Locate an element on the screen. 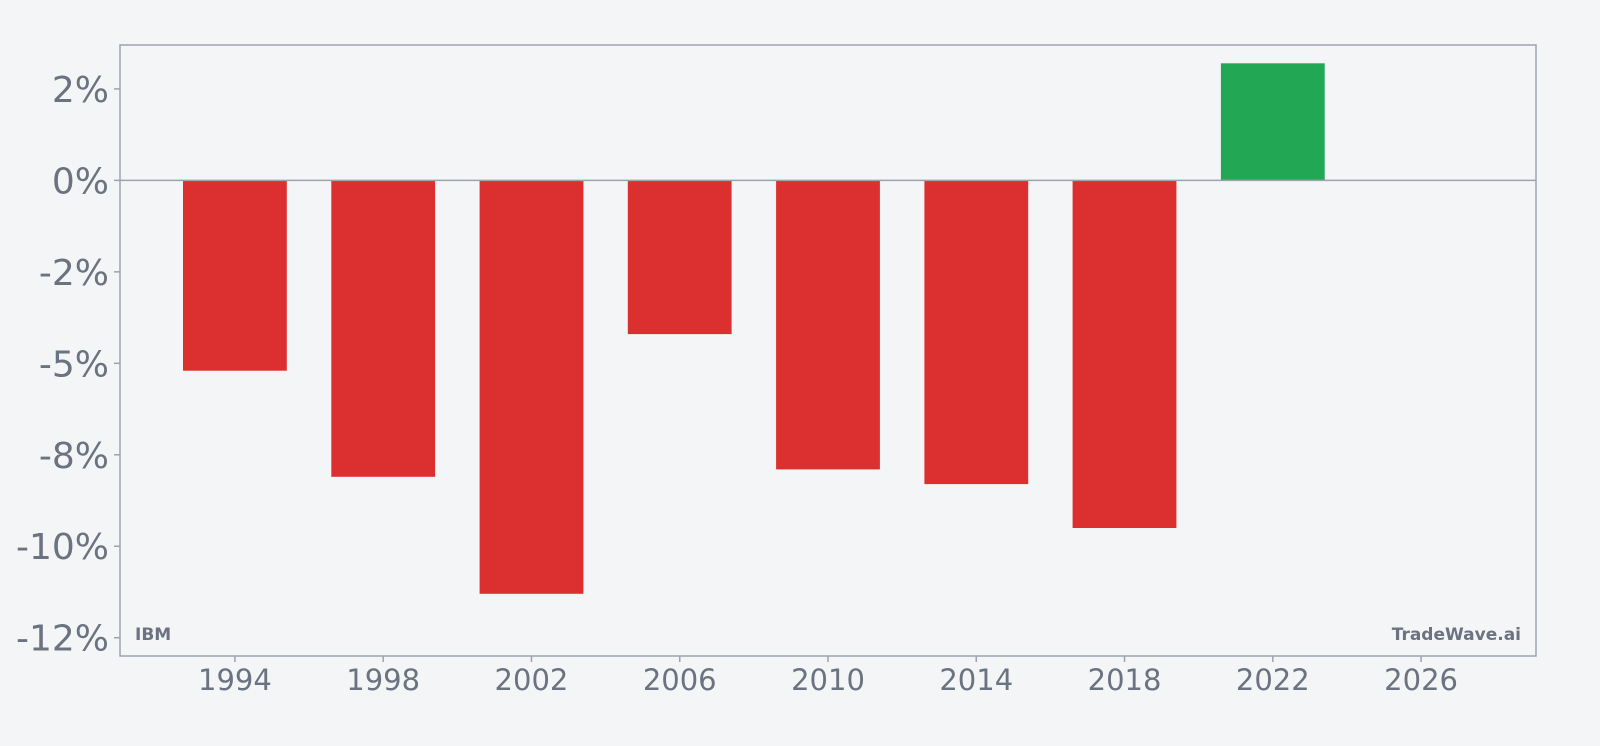 This screenshot has height=746, width=1600. watermark-right: TradeWave.ai is located at coordinates (1456, 635).